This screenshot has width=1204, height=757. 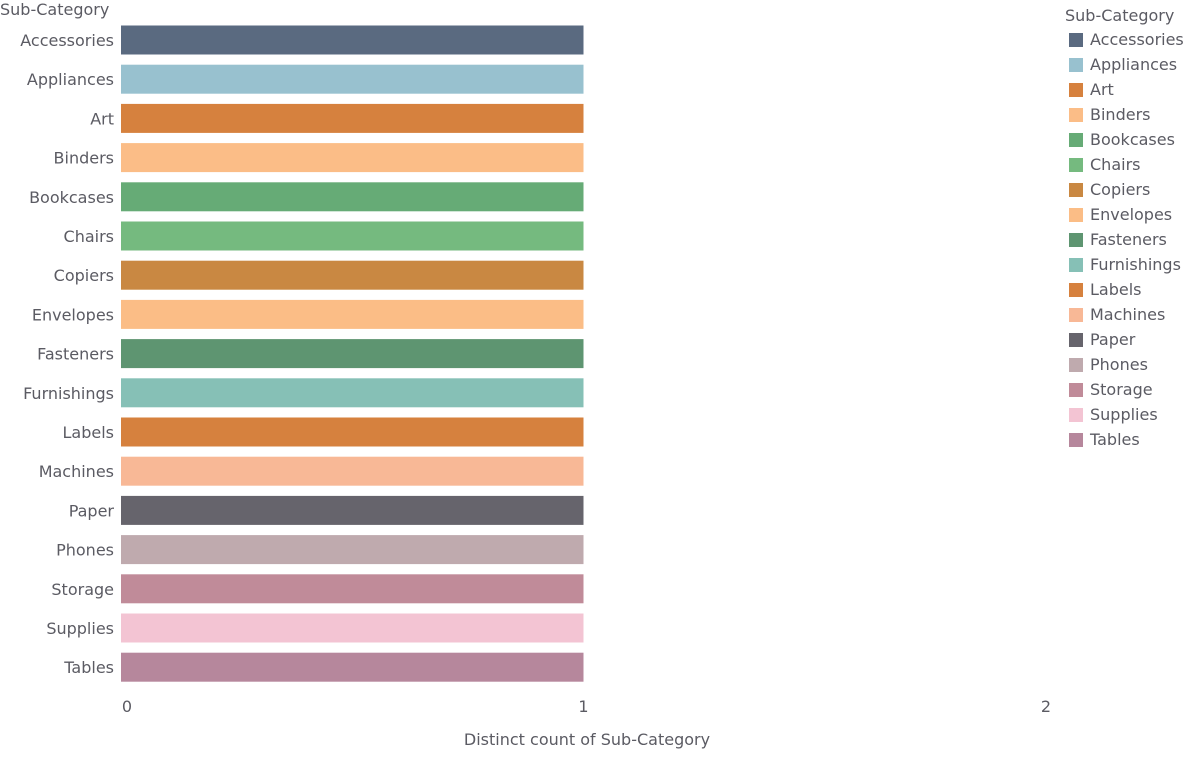 I want to click on legend-item-supplies: Supplies, so click(x=1134, y=414).